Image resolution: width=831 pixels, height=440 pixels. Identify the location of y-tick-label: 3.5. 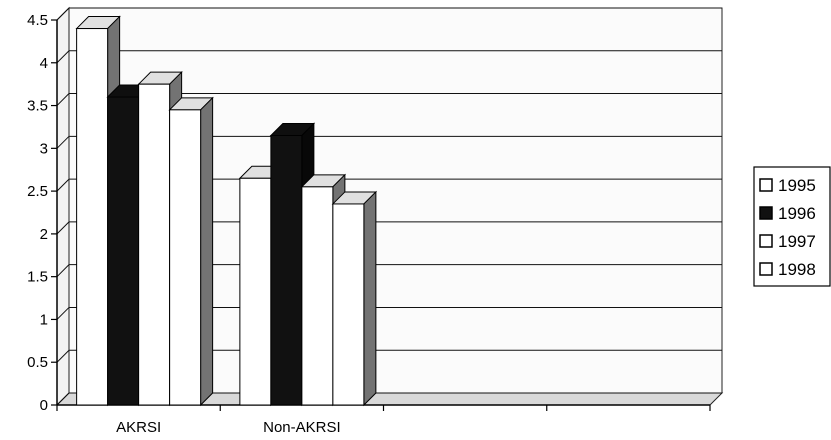
(37, 106).